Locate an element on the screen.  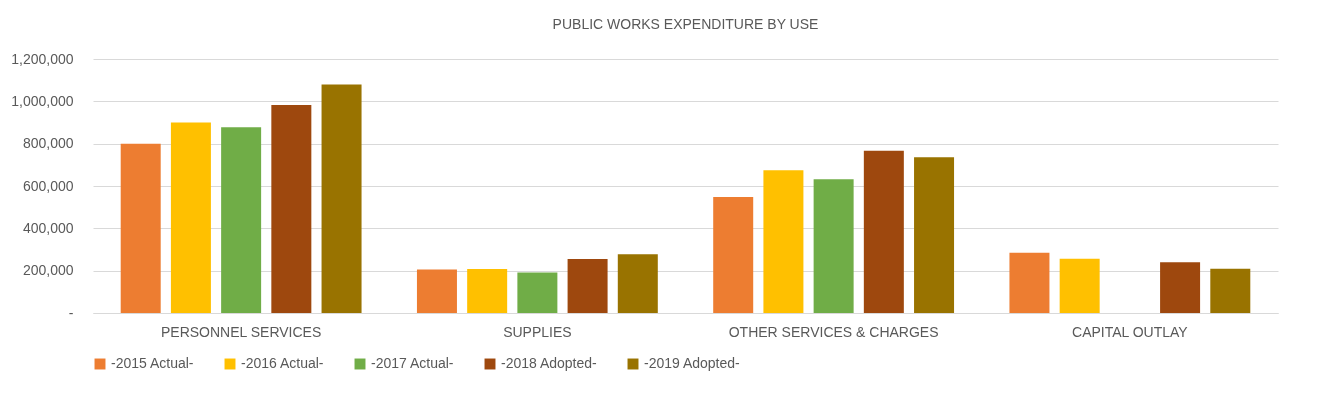
legend-label: -2019 Adopted- is located at coordinates (692, 363).